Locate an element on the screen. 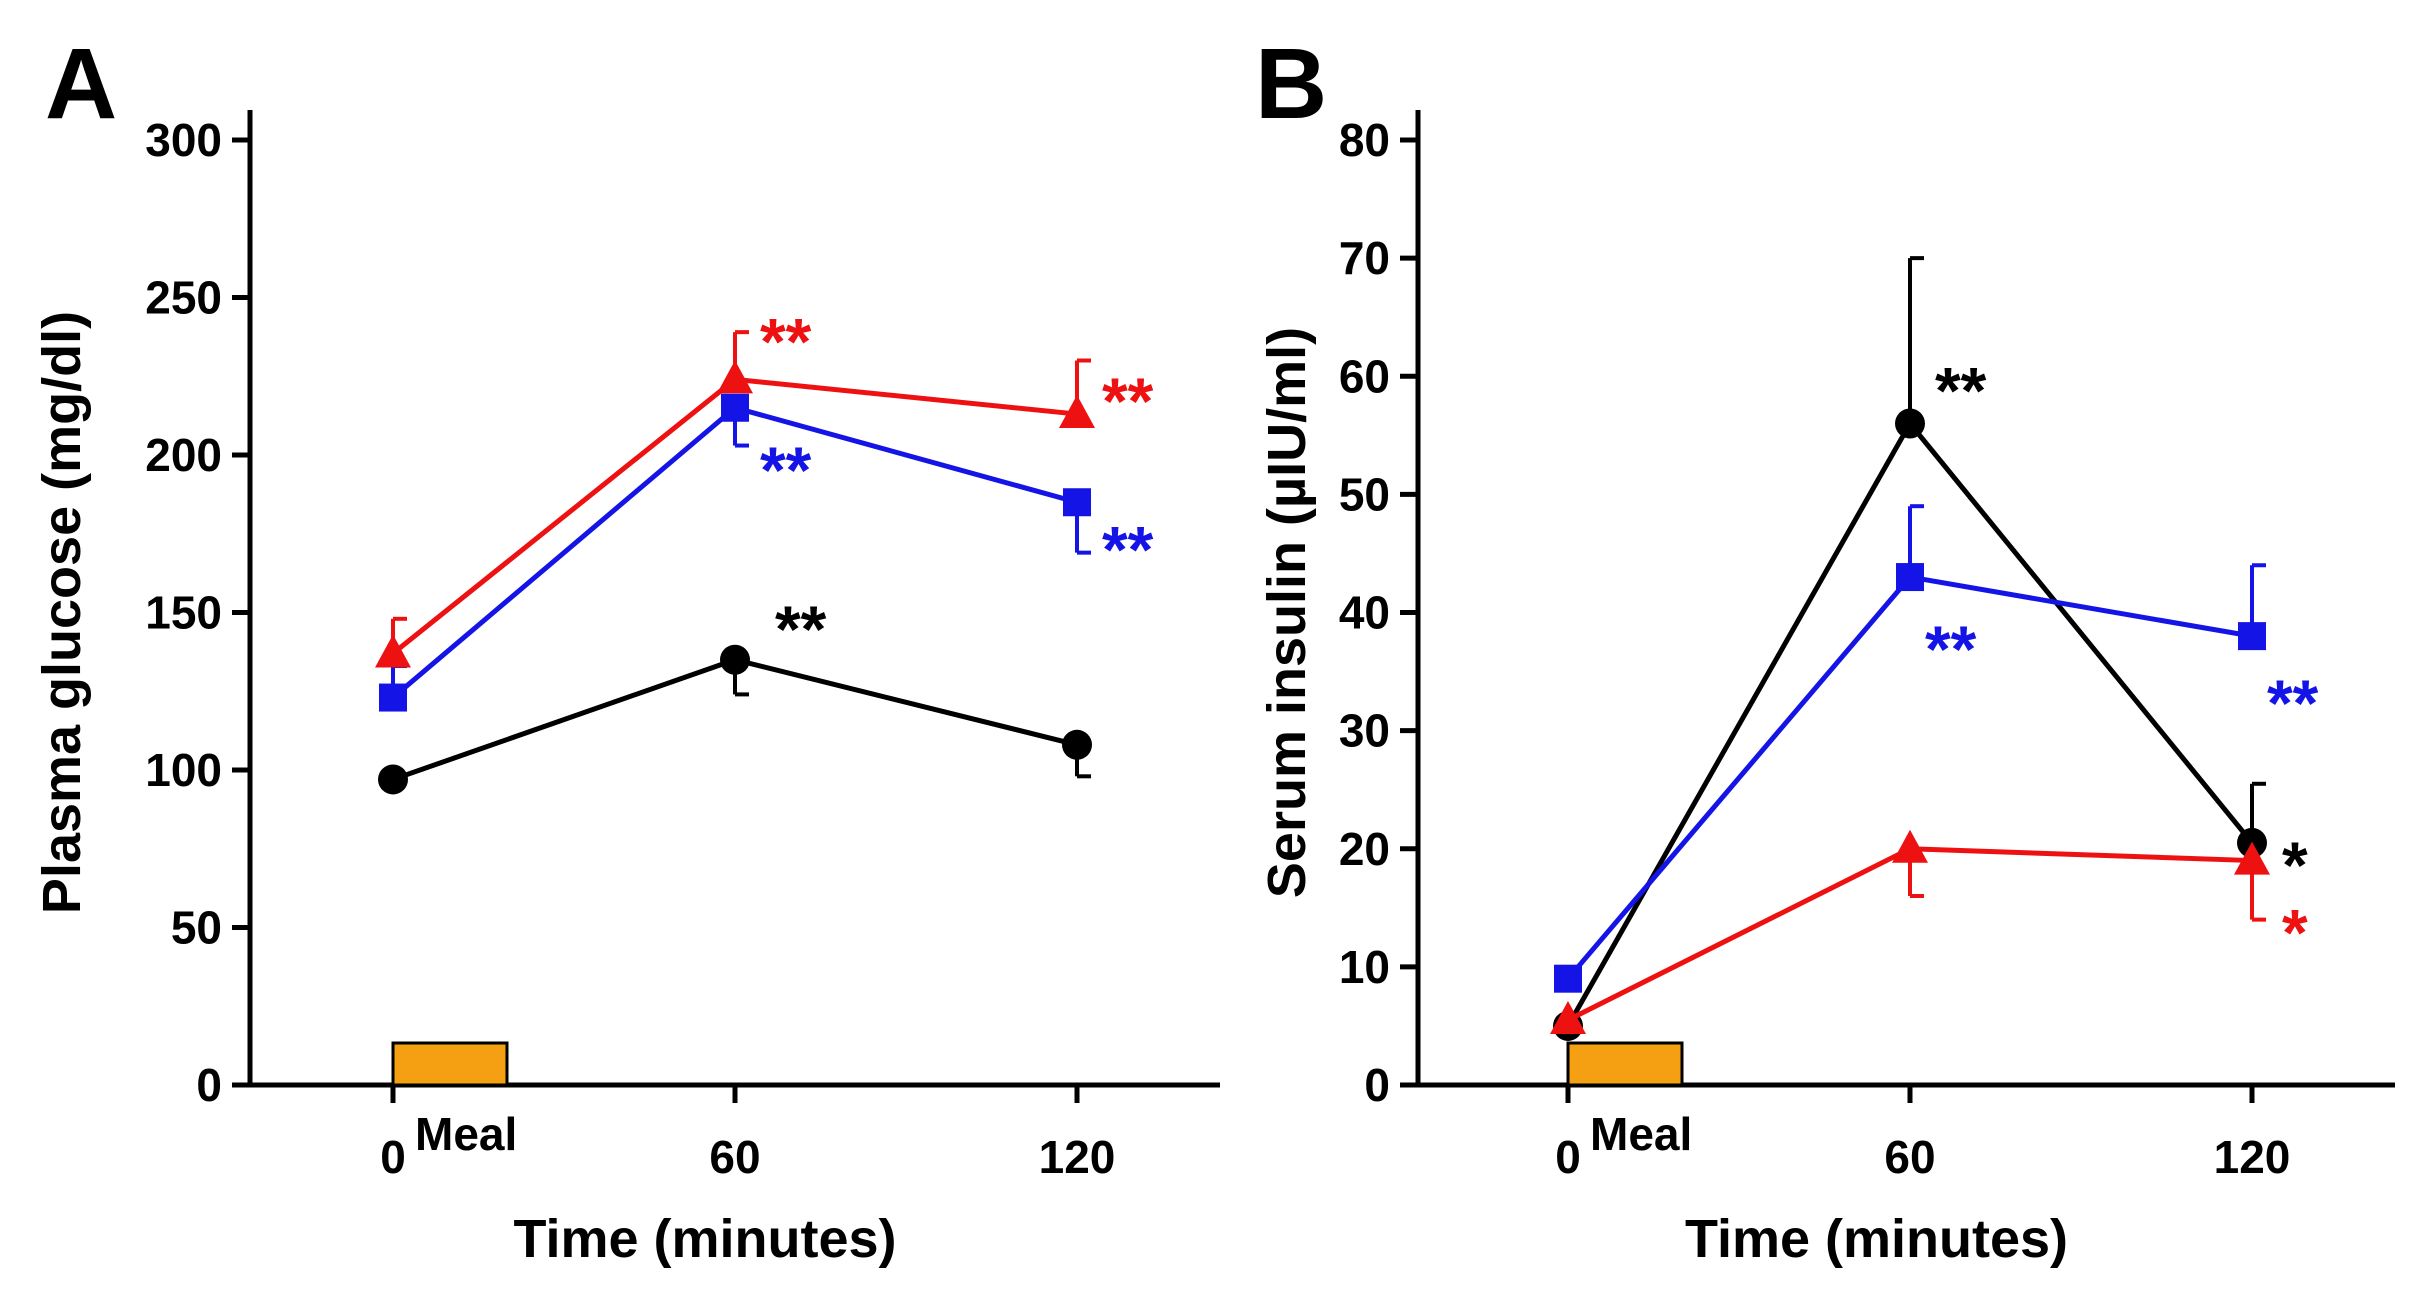  y-tick-label: 70 is located at coordinates (1364, 258).